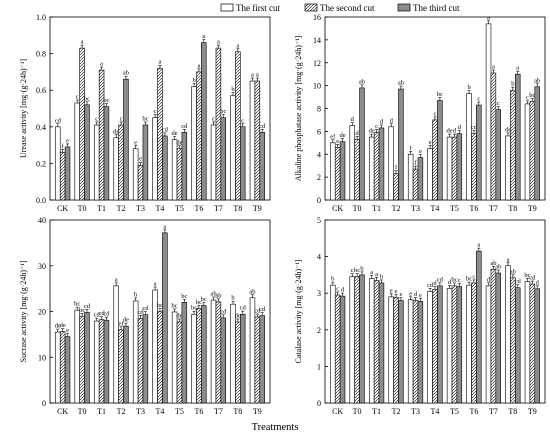 This screenshot has height=438, width=550. What do you see at coordinates (493, 263) in the screenshot?
I see `catalase-significance-letter: ab` at bounding box center [493, 263].